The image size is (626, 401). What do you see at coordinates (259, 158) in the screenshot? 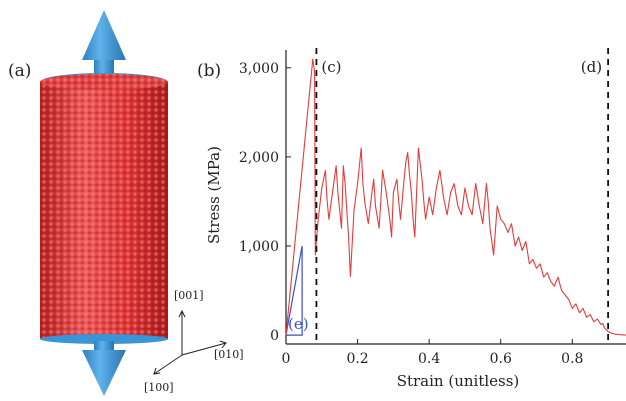
I see `y-tick-label: 2,000` at bounding box center [259, 158].